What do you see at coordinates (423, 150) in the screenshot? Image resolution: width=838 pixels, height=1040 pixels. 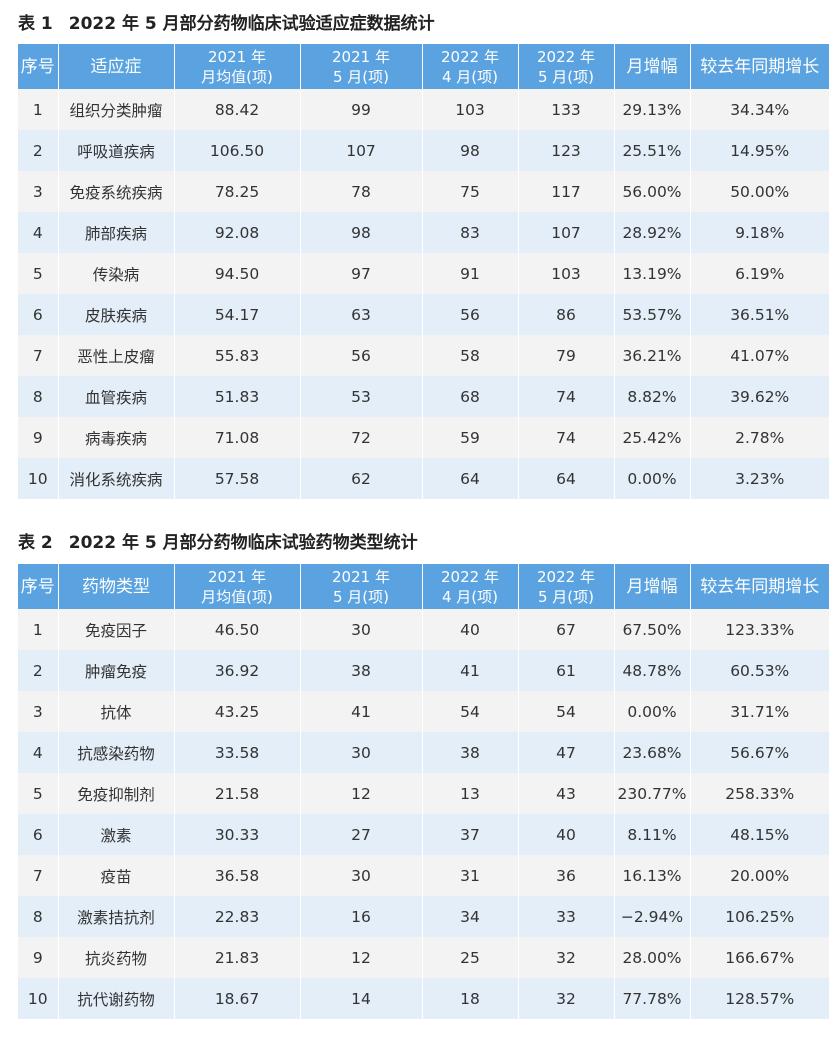 I see `table-row: 2 呼吸道疾病 106.50 107 98 123 25.51% 14.95%` at bounding box center [423, 150].